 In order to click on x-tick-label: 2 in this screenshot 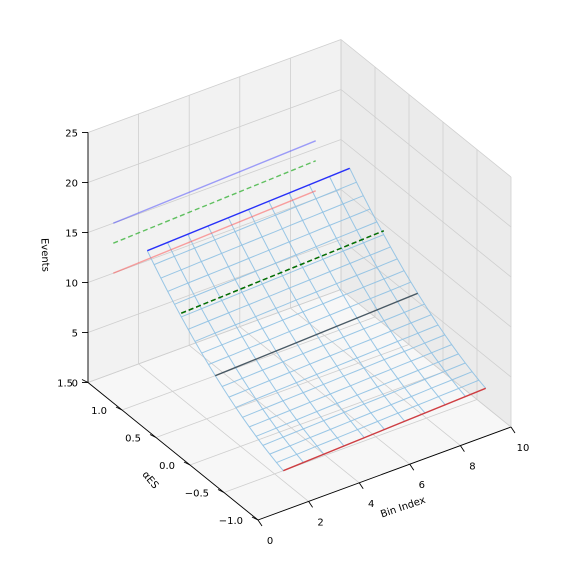, I will do `click(320, 522)`.